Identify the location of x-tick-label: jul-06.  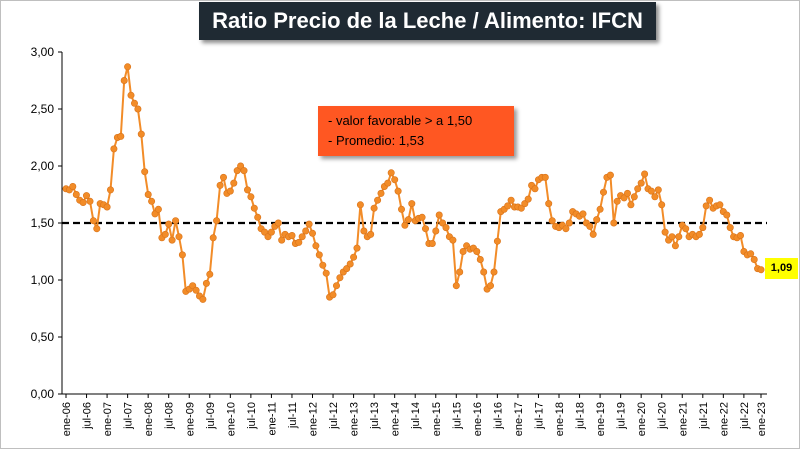
(88, 416).